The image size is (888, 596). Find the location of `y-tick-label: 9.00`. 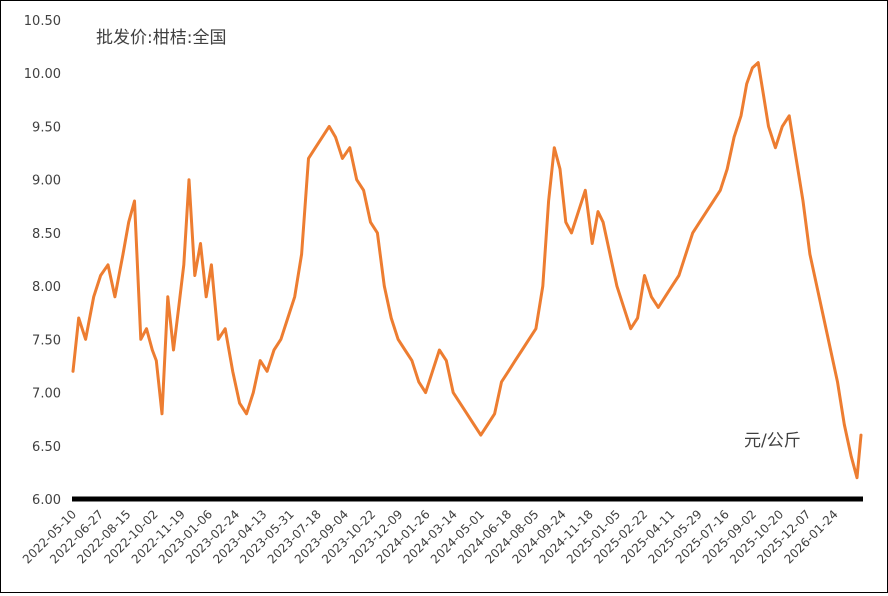

y-tick-label: 9.00 is located at coordinates (46, 181).